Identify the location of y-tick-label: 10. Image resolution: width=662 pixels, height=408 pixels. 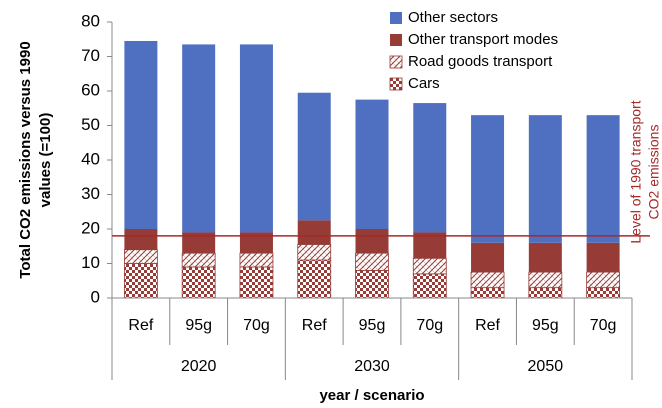
(90, 262).